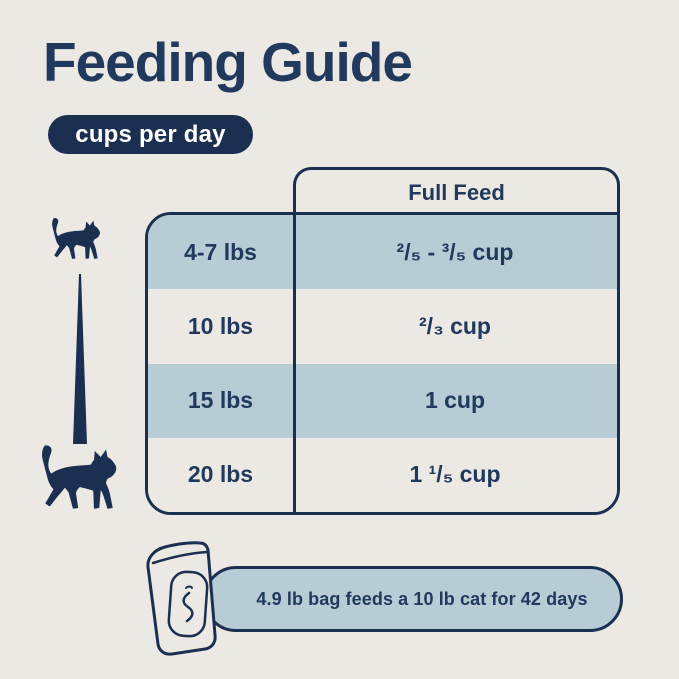 The width and height of the screenshot is (679, 679). I want to click on weight-cell: 20 lbs, so click(220, 474).